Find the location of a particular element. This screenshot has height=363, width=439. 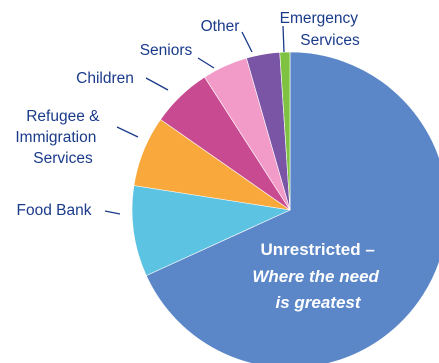

label-refugee: Refugee & Immigration Services is located at coordinates (59, 137).